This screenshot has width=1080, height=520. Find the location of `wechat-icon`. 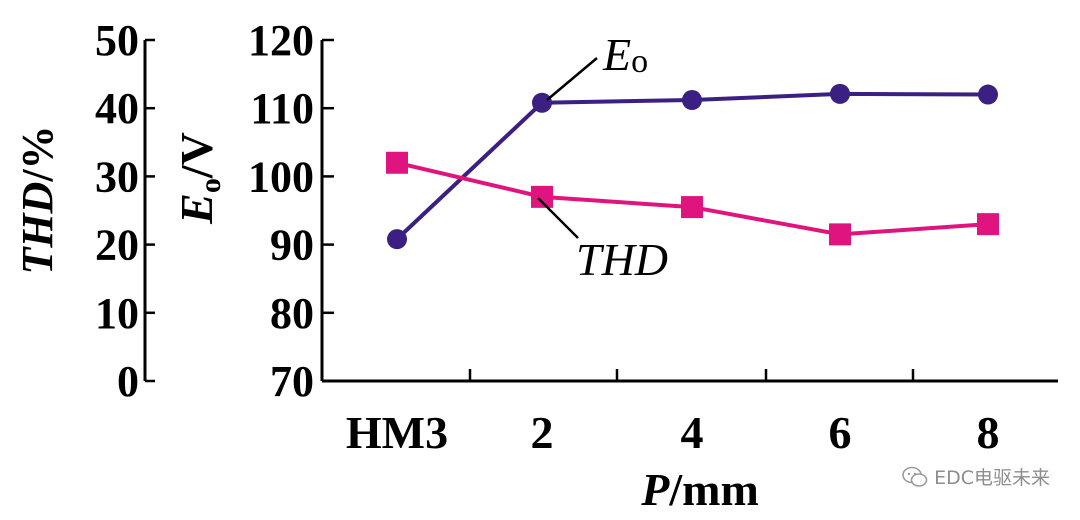

wechat-icon is located at coordinates (915, 476).